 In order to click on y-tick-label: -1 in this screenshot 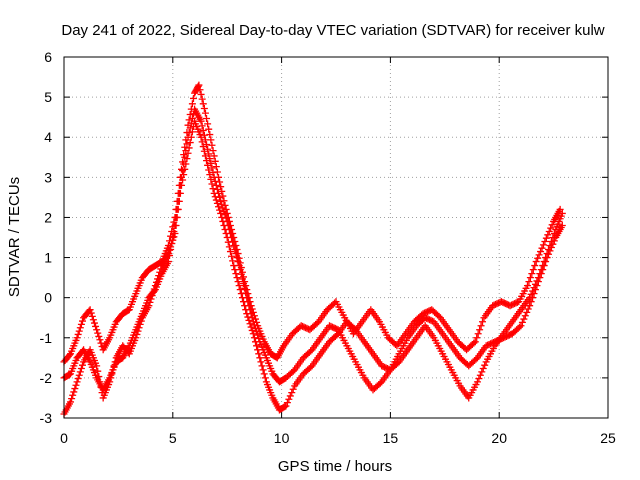, I will do `click(46, 338)`.